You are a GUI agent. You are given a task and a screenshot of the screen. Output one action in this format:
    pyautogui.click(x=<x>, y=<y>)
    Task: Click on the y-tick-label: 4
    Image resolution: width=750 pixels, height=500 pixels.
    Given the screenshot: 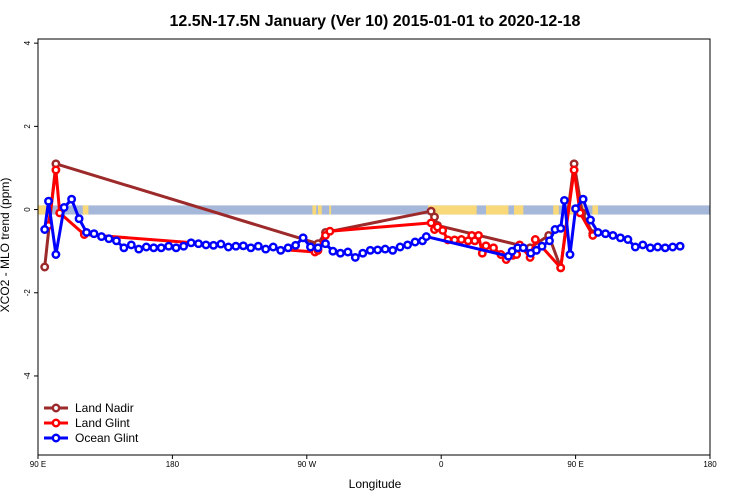 What is the action you would take?
    pyautogui.click(x=27, y=42)
    